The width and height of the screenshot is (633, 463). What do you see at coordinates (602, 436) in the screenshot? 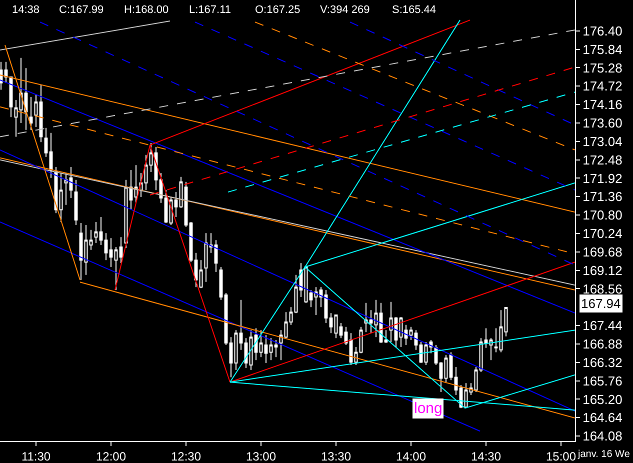
I see `y-tick-label: 164.08` at bounding box center [602, 436].